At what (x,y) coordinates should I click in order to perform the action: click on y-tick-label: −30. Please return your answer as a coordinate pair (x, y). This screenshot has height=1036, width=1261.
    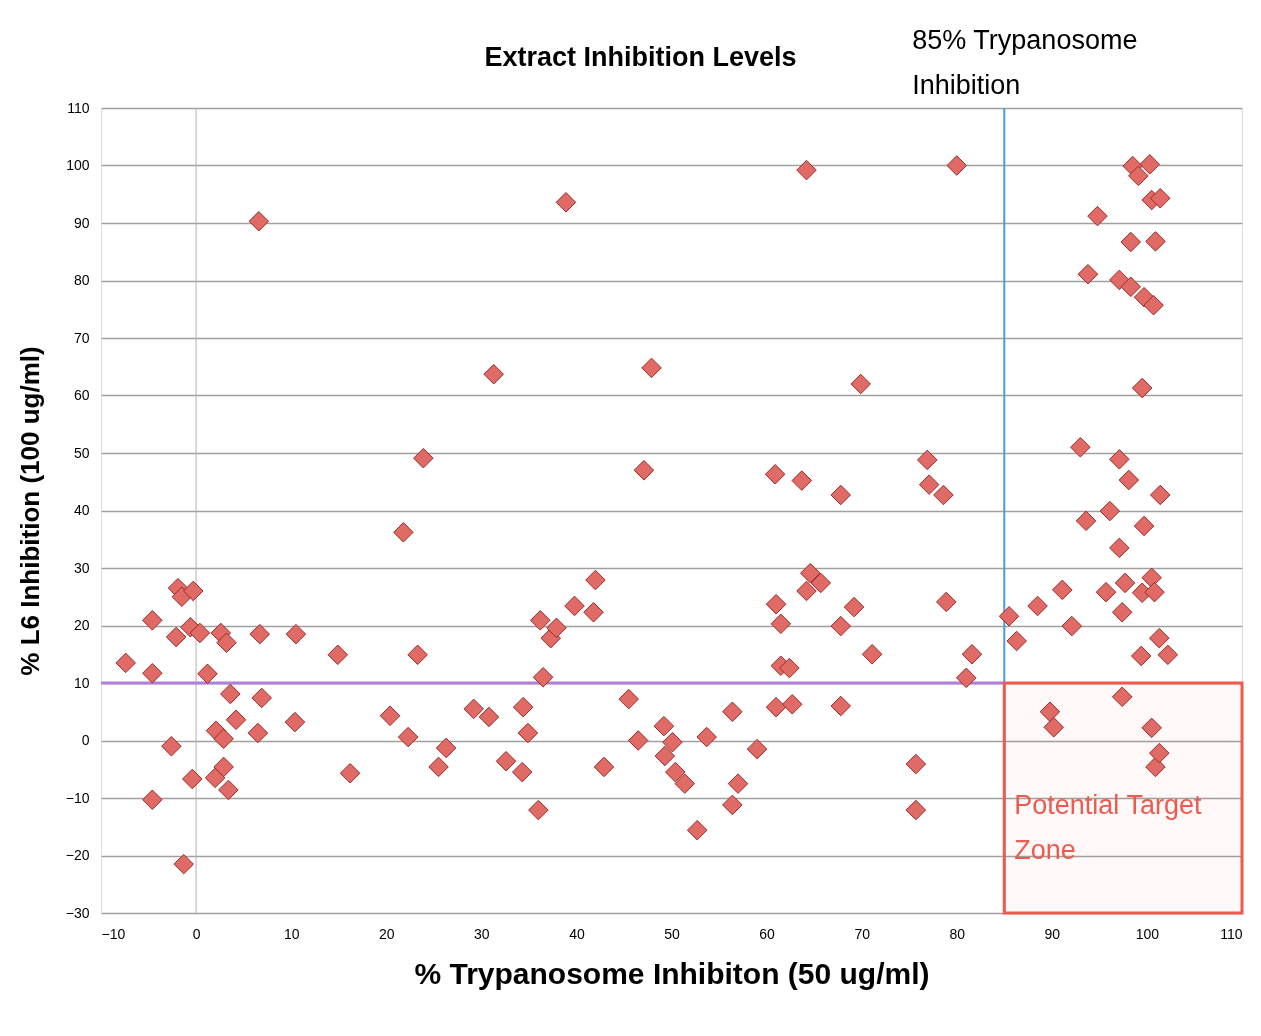
    Looking at the image, I should click on (77, 912).